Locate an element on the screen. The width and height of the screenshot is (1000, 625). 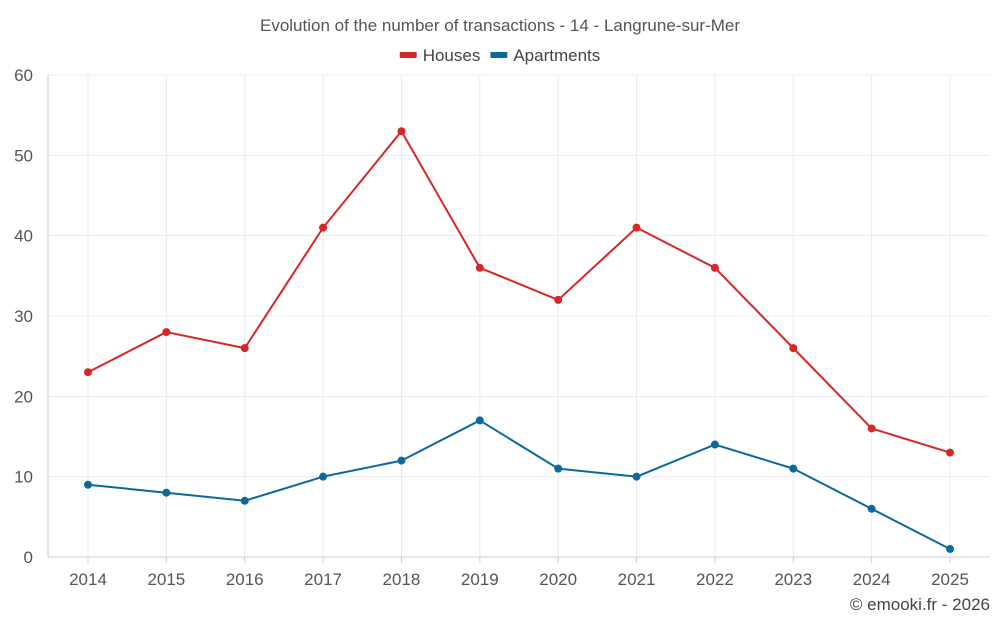
y-tick-label: 0 is located at coordinates (28, 557).